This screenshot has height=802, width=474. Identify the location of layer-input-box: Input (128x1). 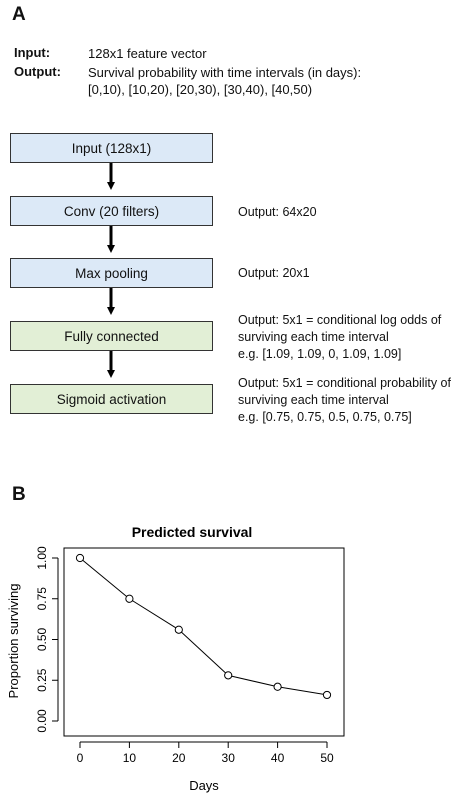
(111, 148).